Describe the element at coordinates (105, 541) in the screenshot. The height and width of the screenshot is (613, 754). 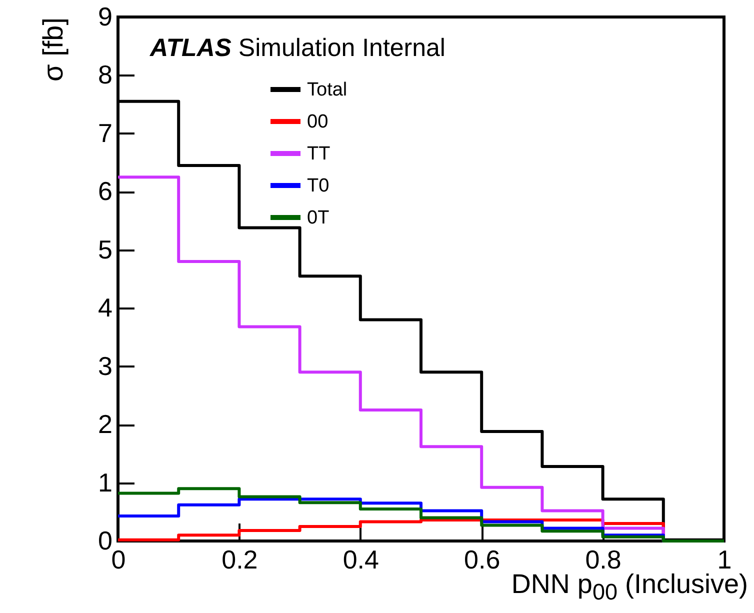
I see `y-tick-label: 0` at that location.